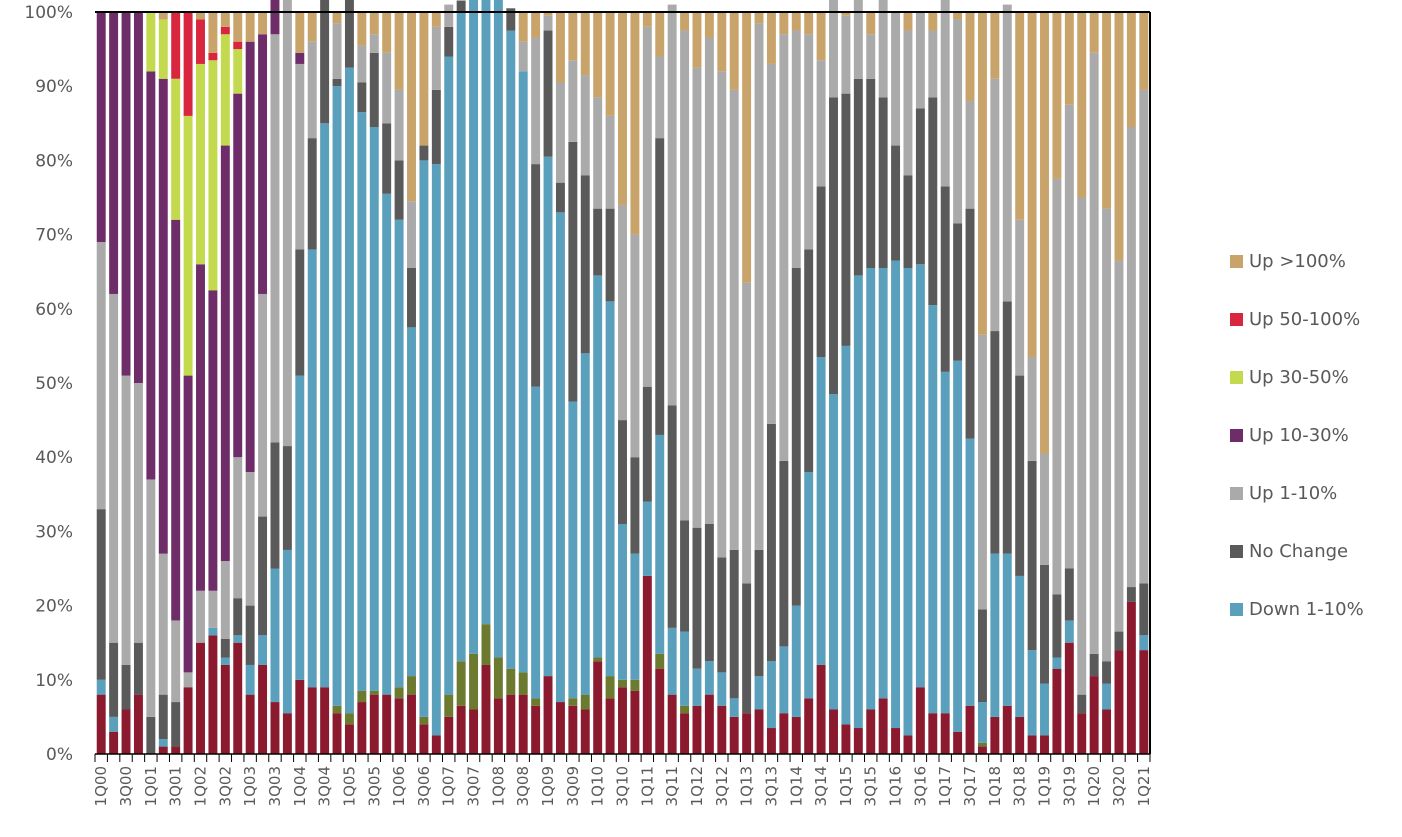 This screenshot has width=1402, height=837. Describe the element at coordinates (54, 532) in the screenshot. I see `y-tick-label: 30%` at that location.